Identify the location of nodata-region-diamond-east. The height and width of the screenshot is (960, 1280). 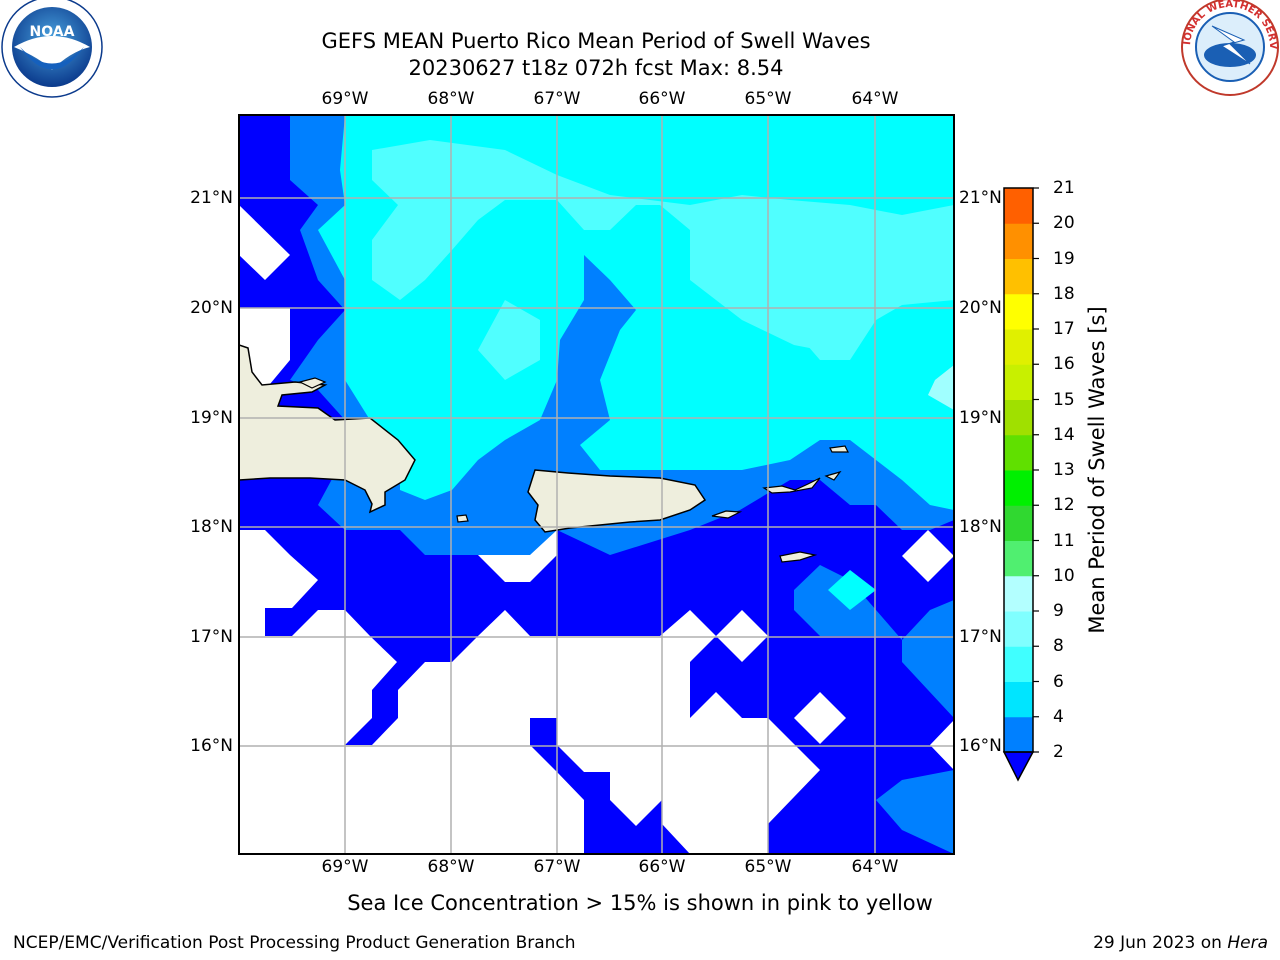
(928, 556).